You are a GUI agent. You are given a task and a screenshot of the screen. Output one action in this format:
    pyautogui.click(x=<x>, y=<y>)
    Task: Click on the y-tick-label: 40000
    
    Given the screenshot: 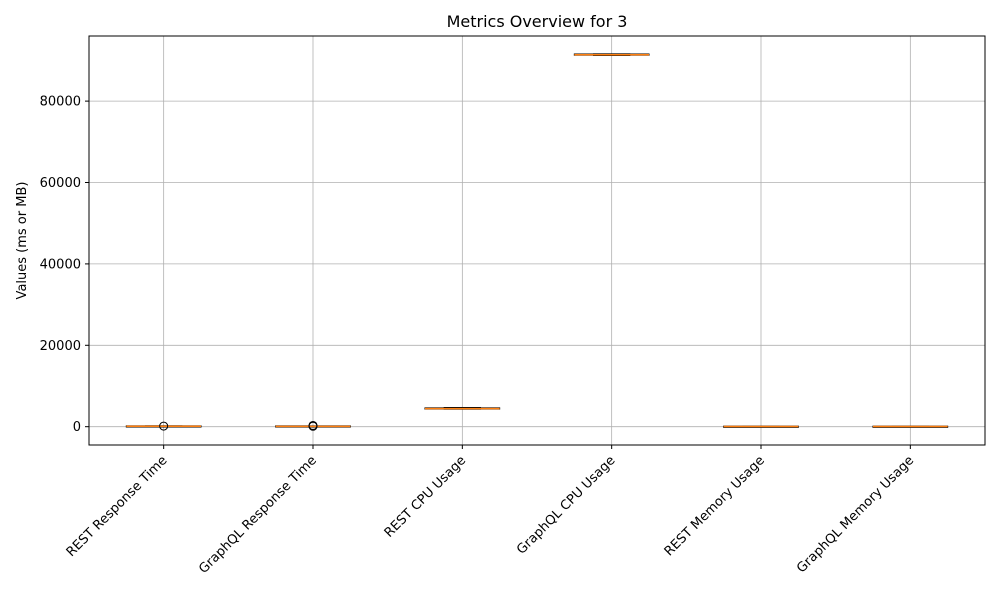 What is the action you would take?
    pyautogui.click(x=60, y=264)
    